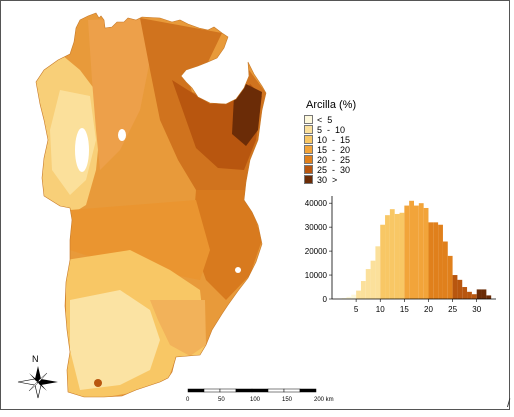 The height and width of the screenshot is (417, 514). What do you see at coordinates (327, 179) in the screenshot?
I see `legend-label: 30 >` at bounding box center [327, 179].